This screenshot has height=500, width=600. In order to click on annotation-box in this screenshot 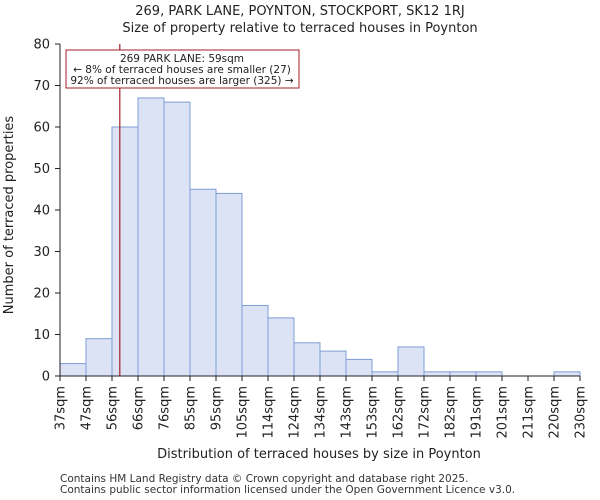, I will do `click(182, 69)`.